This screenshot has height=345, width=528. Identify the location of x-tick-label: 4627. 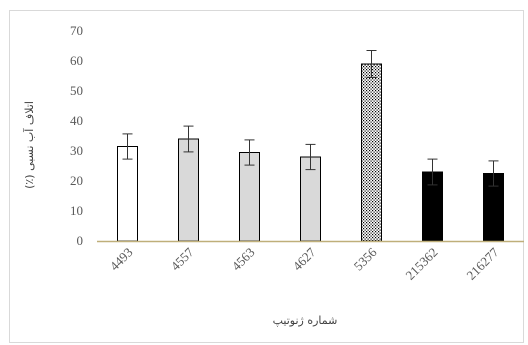
(304, 258).